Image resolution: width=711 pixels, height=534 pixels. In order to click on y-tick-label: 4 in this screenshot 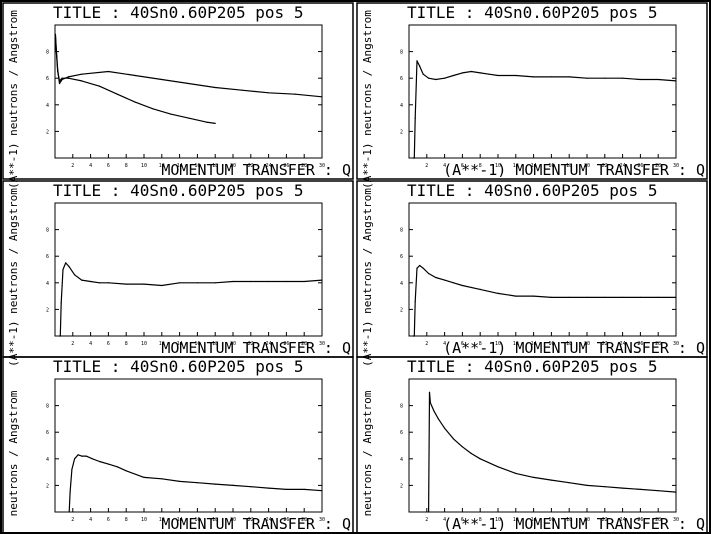, I will do `click(401, 460)`.